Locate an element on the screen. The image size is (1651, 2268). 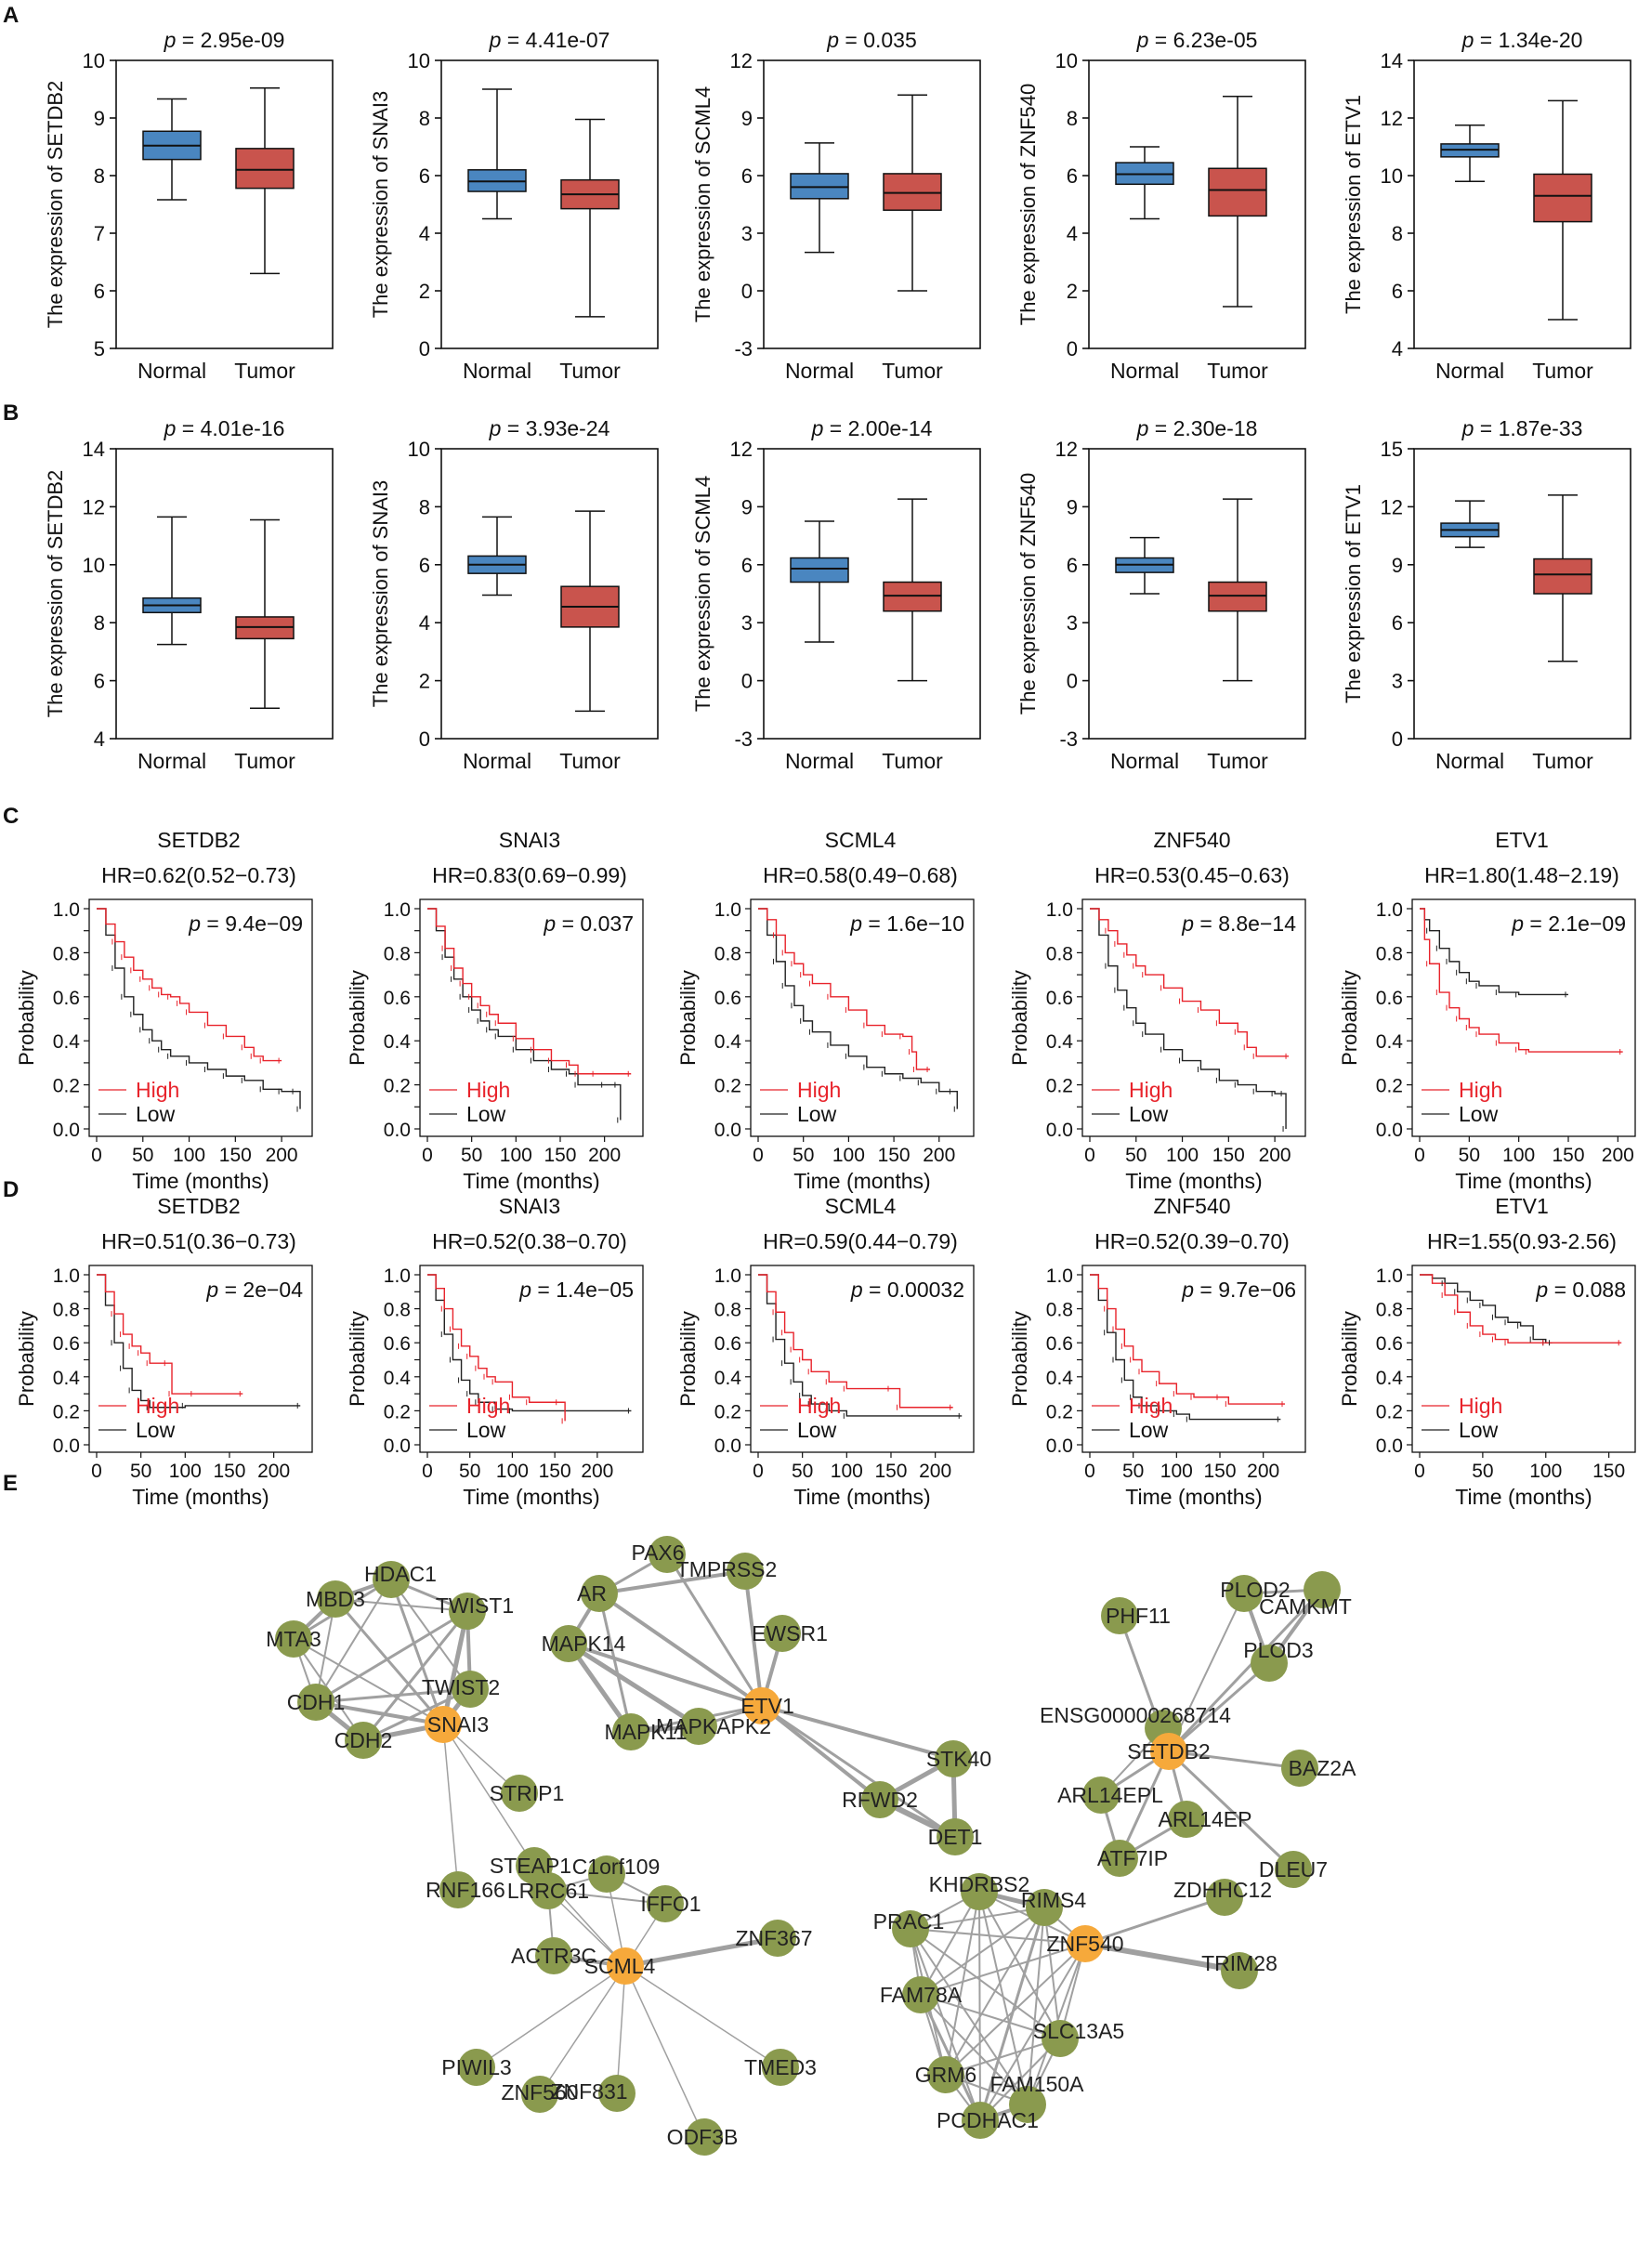
node-label: TMPRSS2 is located at coordinates (727, 1569).